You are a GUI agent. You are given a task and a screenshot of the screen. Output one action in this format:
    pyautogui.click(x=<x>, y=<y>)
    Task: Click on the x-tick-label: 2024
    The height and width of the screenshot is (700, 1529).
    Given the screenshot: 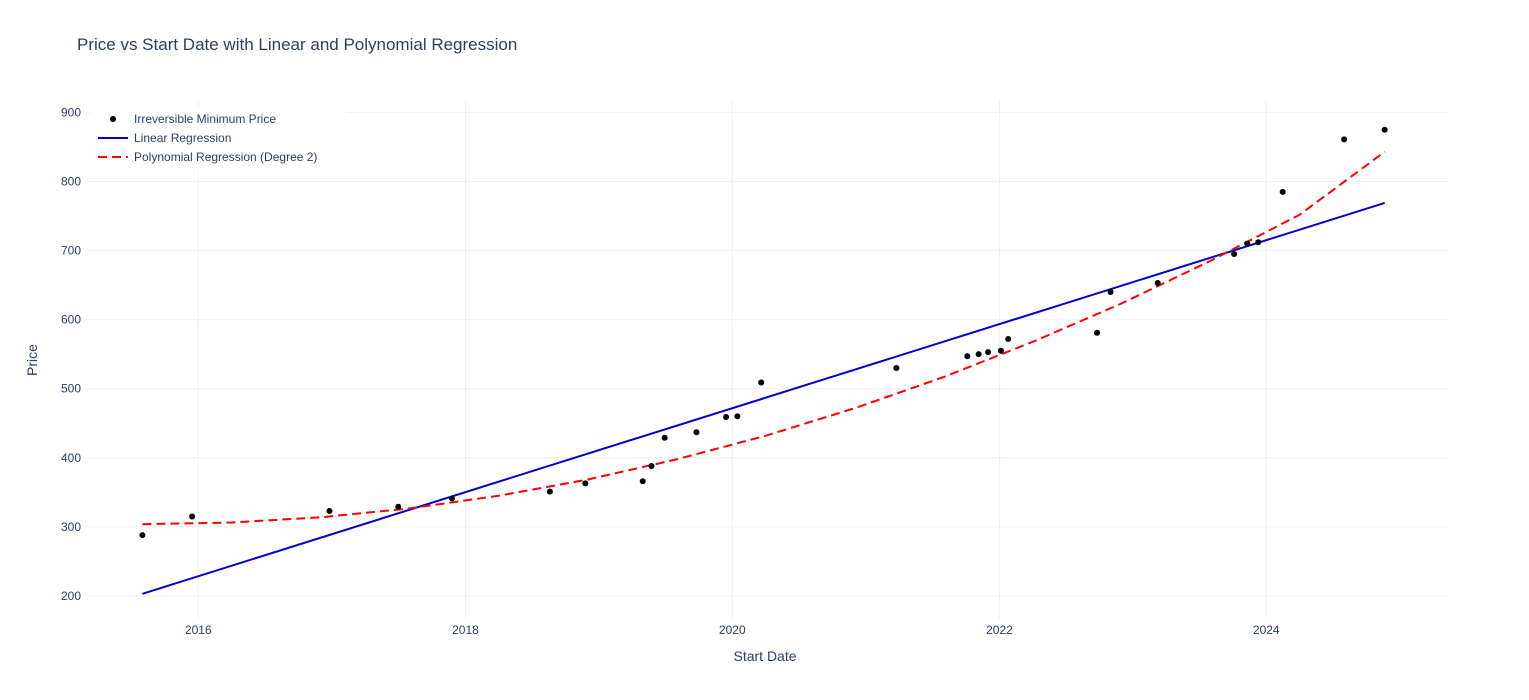 What is the action you would take?
    pyautogui.click(x=1266, y=630)
    